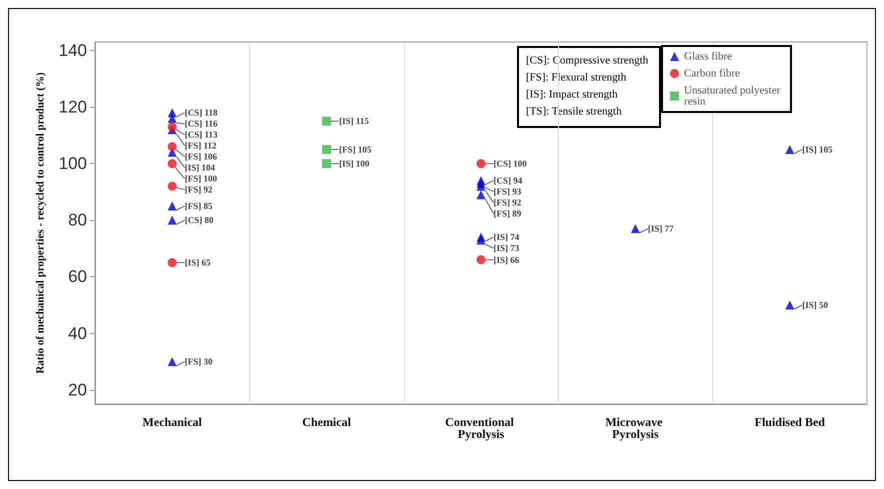 This screenshot has width=884, height=489. I want to click on data-label: [FS] 105, so click(355, 149).